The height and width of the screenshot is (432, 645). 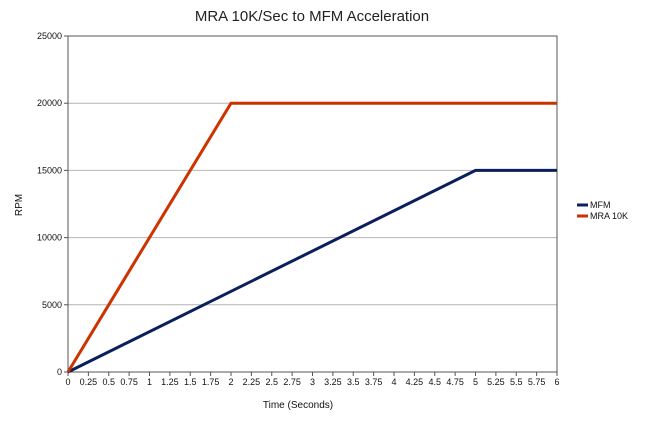 I want to click on y-tick-label: 20000, so click(x=49, y=103).